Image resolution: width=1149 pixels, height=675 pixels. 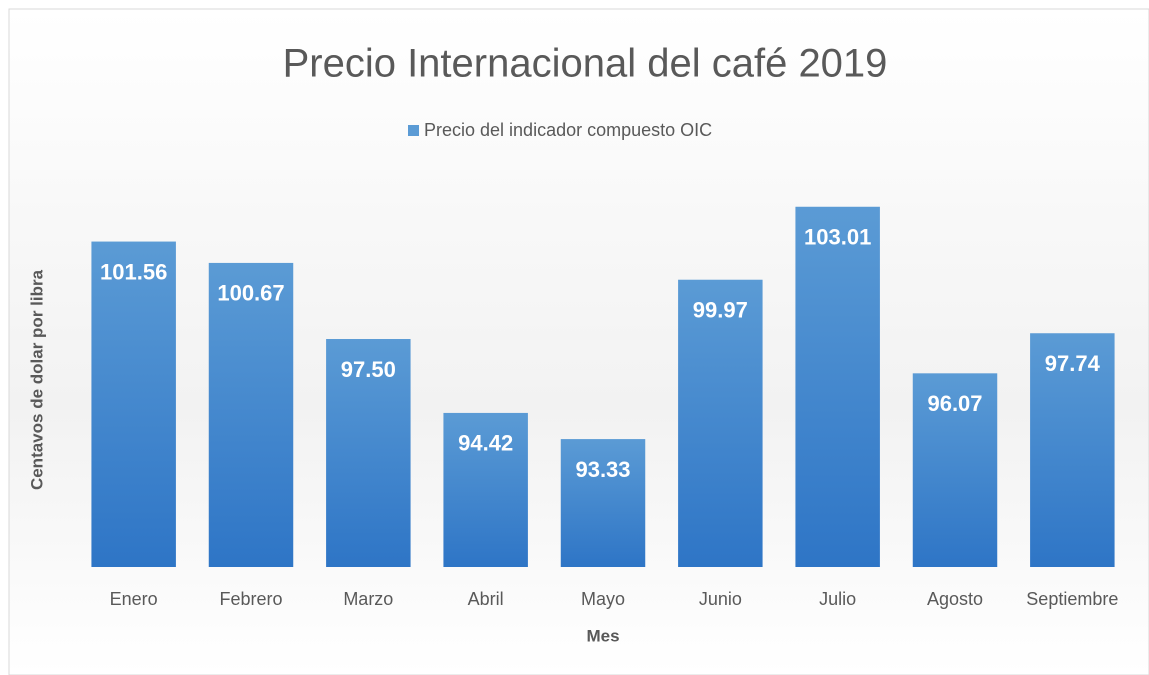 I want to click on x-tick-label: Septiembre, so click(x=1072, y=599).